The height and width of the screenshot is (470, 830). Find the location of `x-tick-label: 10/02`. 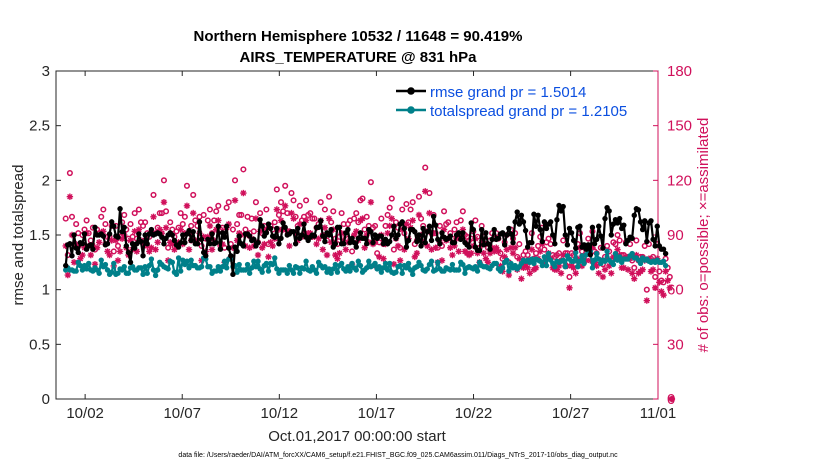

x-tick-label: 10/02 is located at coordinates (85, 413).